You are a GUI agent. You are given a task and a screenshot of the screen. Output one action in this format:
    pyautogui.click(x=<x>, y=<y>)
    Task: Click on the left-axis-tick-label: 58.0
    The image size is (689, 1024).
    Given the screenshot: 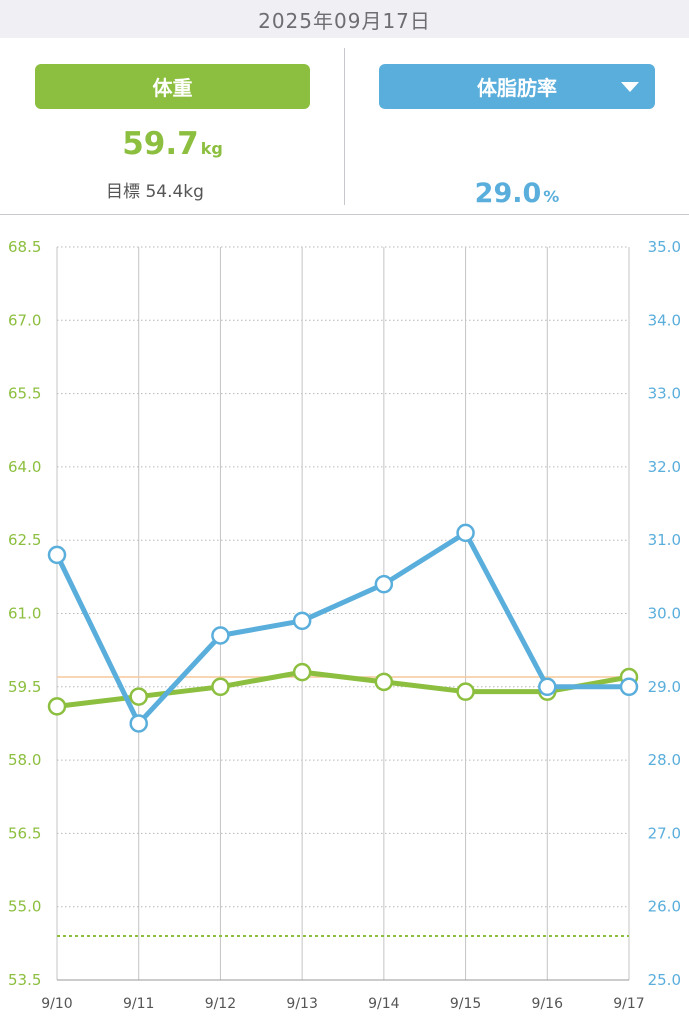 What is the action you would take?
    pyautogui.click(x=24, y=760)
    